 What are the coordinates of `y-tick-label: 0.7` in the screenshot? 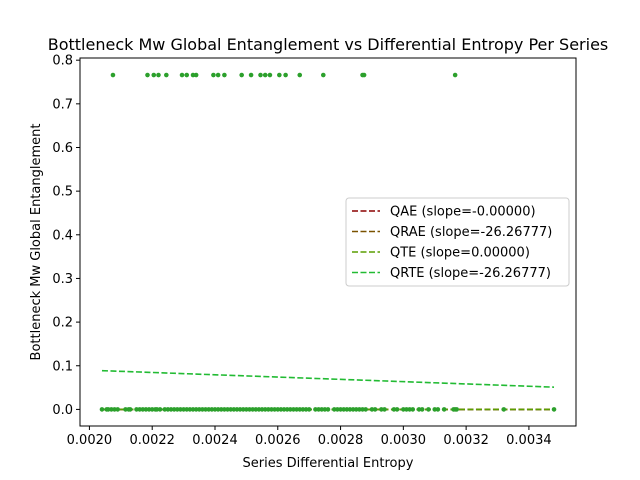 It's located at (62, 104).